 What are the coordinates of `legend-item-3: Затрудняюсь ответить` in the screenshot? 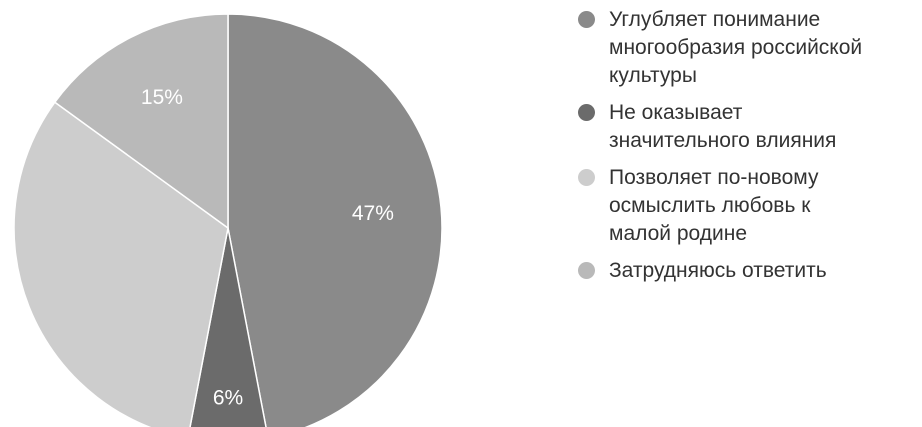 It's located at (750, 271).